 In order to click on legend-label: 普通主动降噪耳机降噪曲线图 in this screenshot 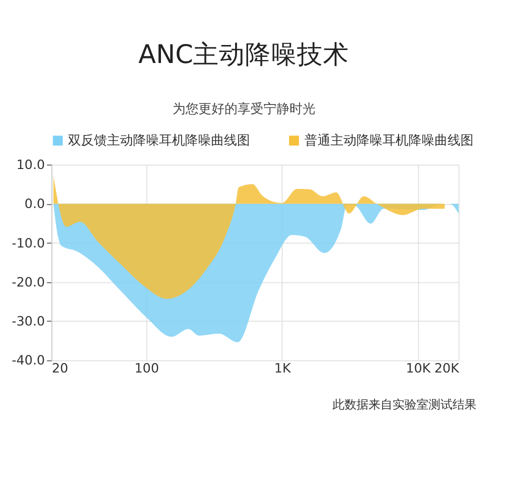, I will do `click(389, 140)`.